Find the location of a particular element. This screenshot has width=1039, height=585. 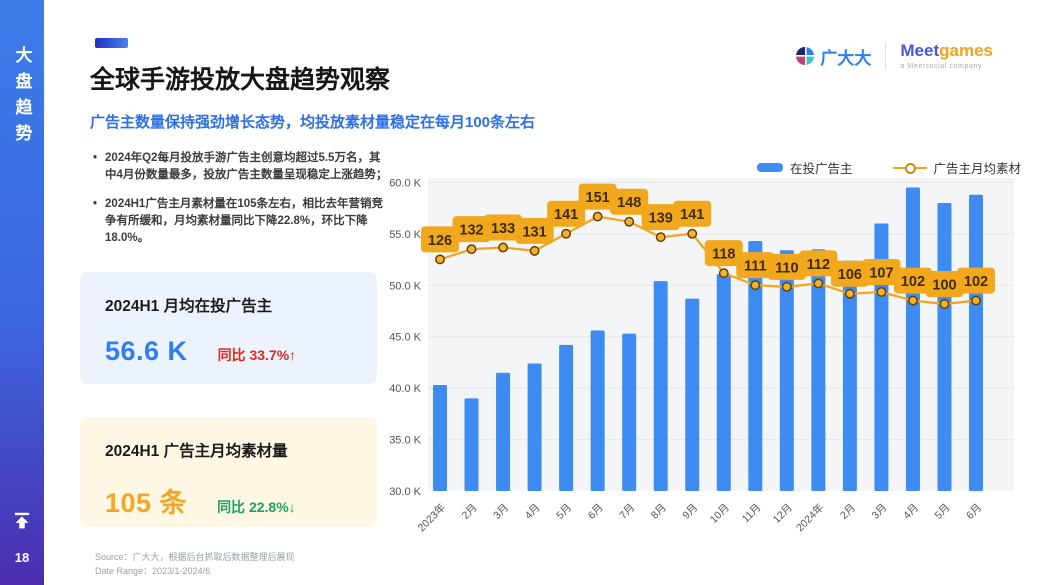

date-range-line: Date Range：2023/1-2024/6 is located at coordinates (153, 570).